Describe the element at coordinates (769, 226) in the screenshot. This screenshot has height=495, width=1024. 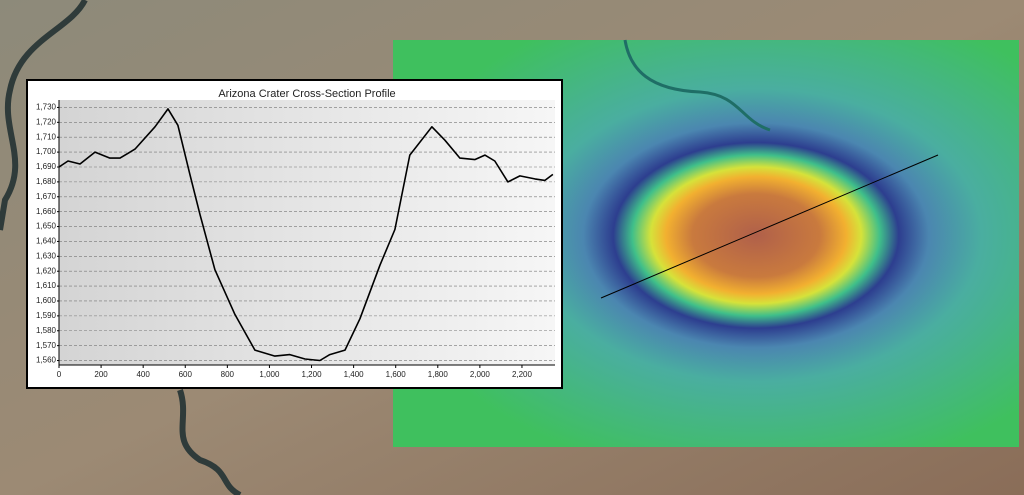
I see `profile-line` at that location.